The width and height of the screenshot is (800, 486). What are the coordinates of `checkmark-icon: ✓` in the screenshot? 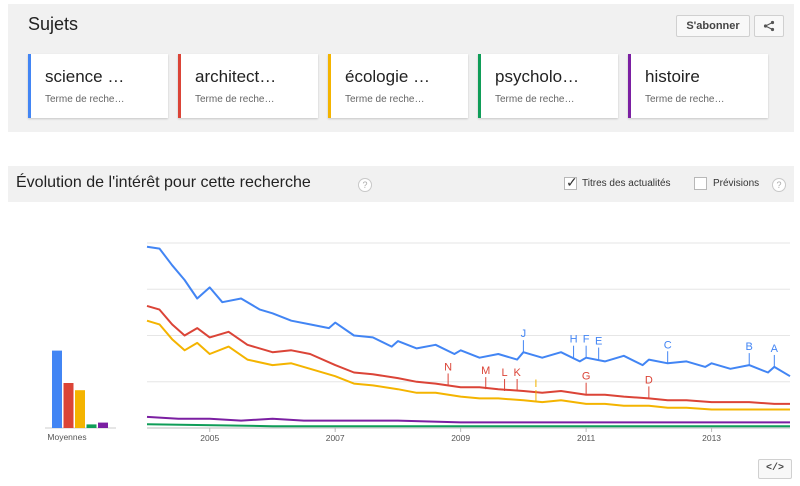 It's located at (572, 182).